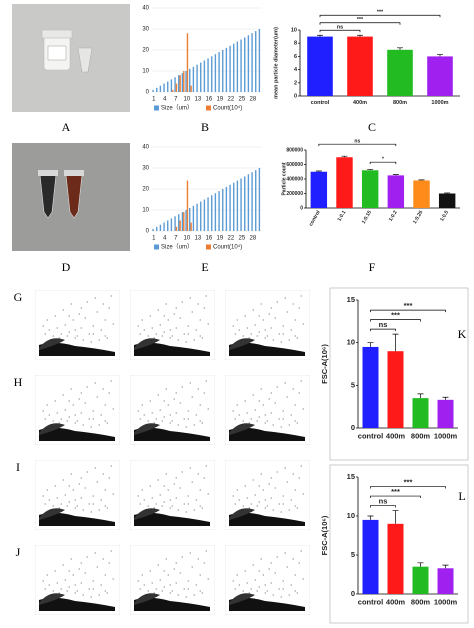 Image resolution: width=474 pixels, height=628 pixels. What do you see at coordinates (372, 127) in the screenshot?
I see `panel-label: C` at bounding box center [372, 127].